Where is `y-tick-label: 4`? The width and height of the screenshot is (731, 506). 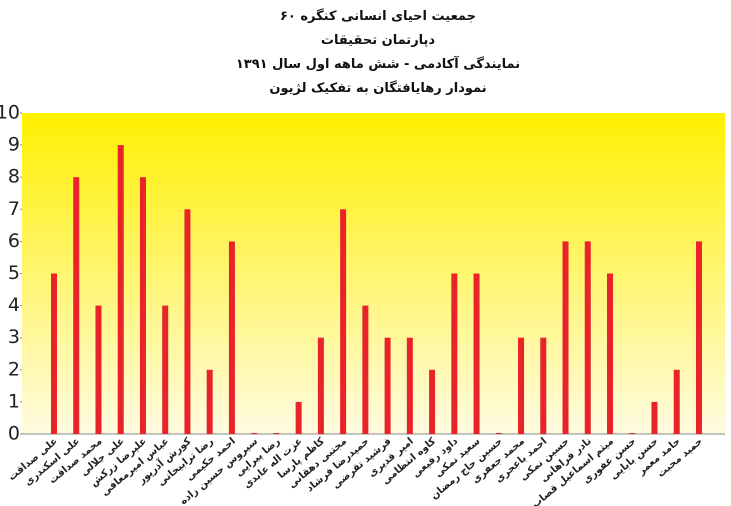 y-tick-label: 4 is located at coordinates (14, 305).